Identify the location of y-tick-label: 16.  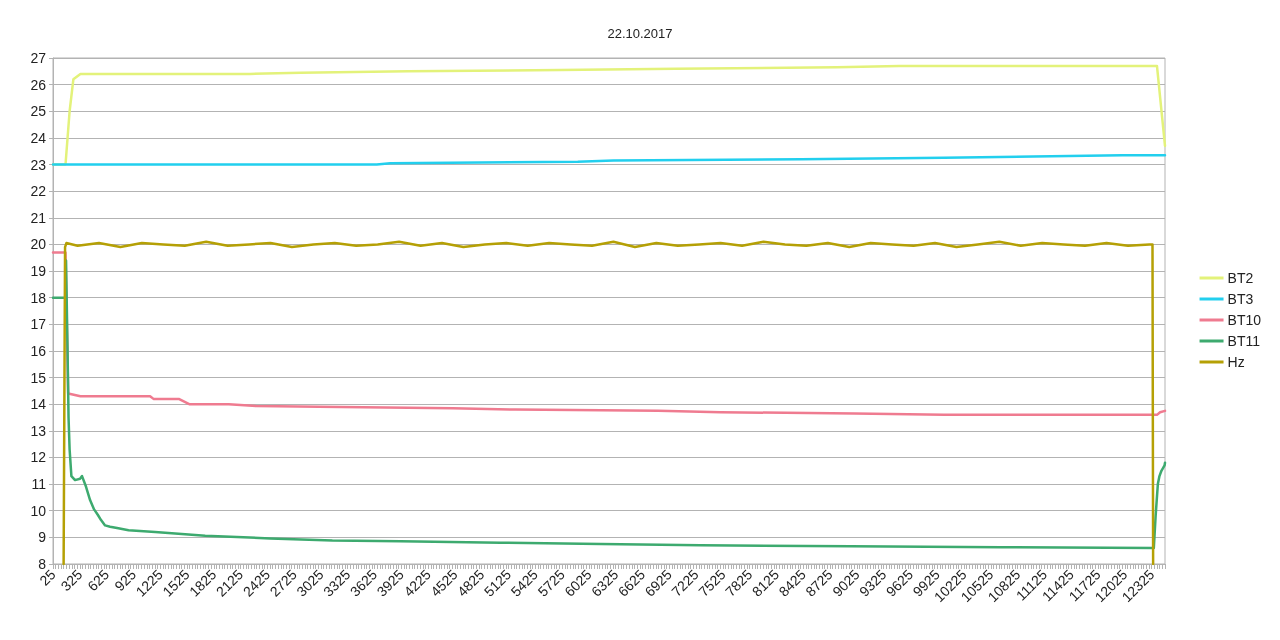
(38, 350).